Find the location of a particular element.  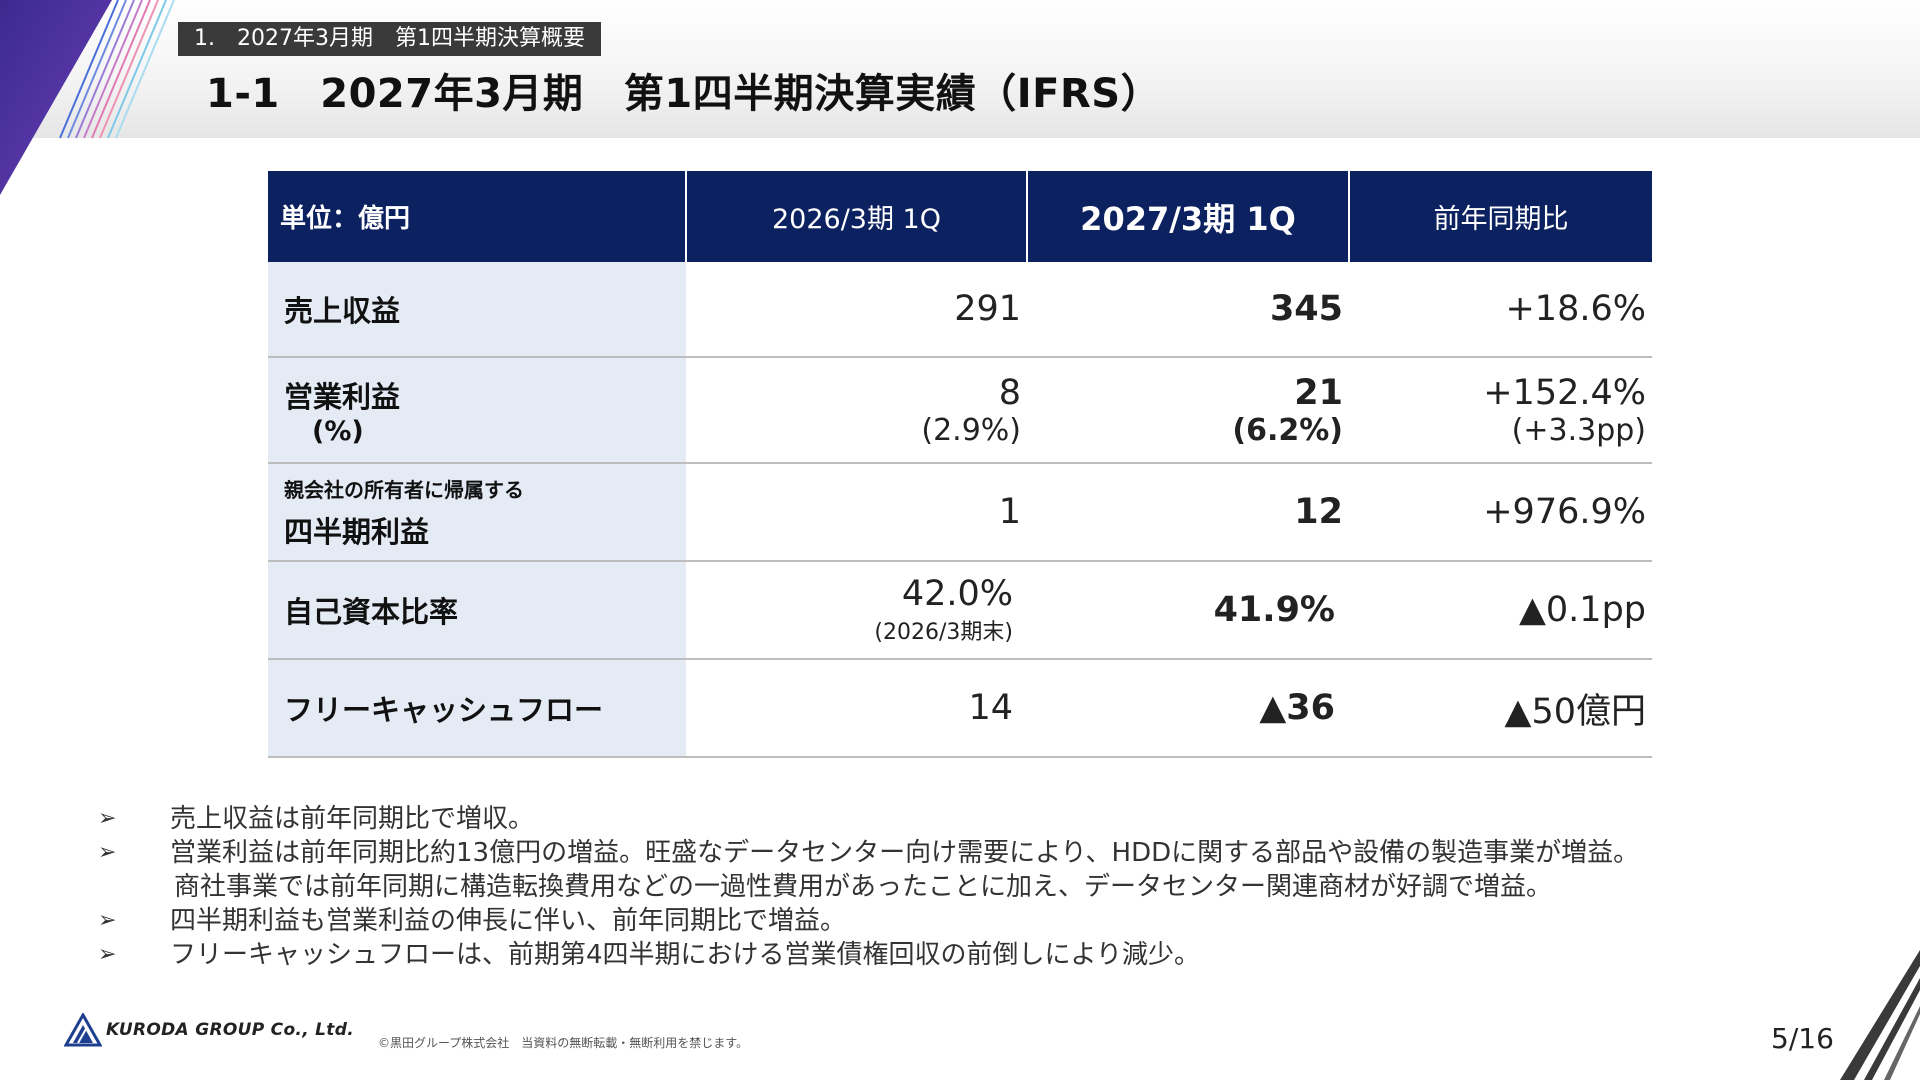

cell-prev: 42.0% (2026/3期末) is located at coordinates (856, 610).